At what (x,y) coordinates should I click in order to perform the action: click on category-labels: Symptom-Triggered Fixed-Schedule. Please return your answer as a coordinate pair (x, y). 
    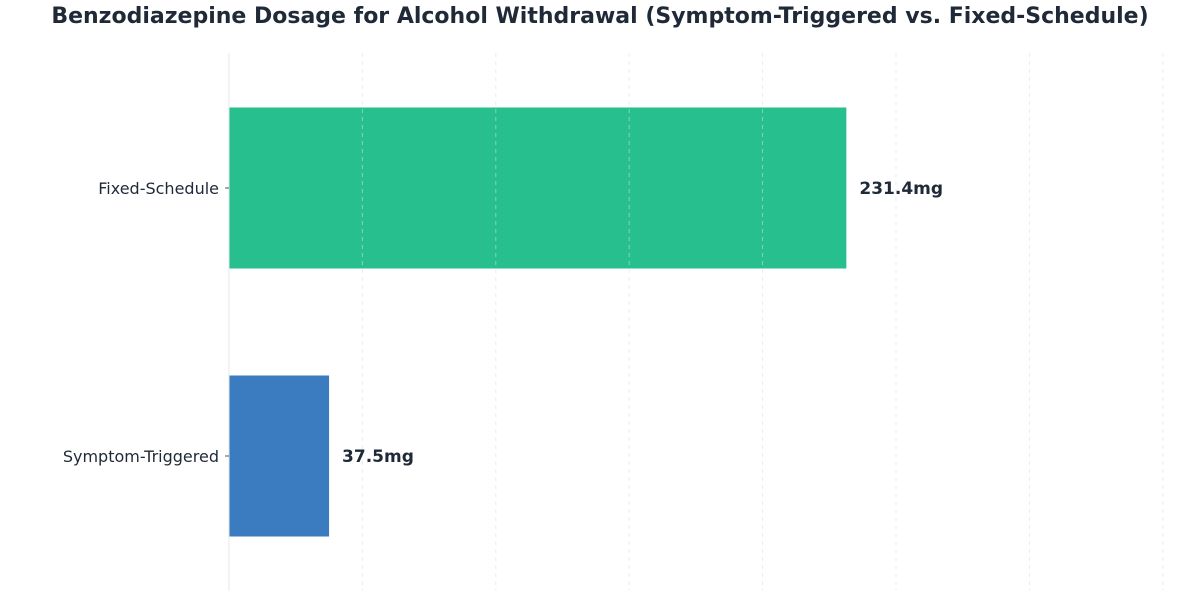
    Looking at the image, I should click on (146, 322).